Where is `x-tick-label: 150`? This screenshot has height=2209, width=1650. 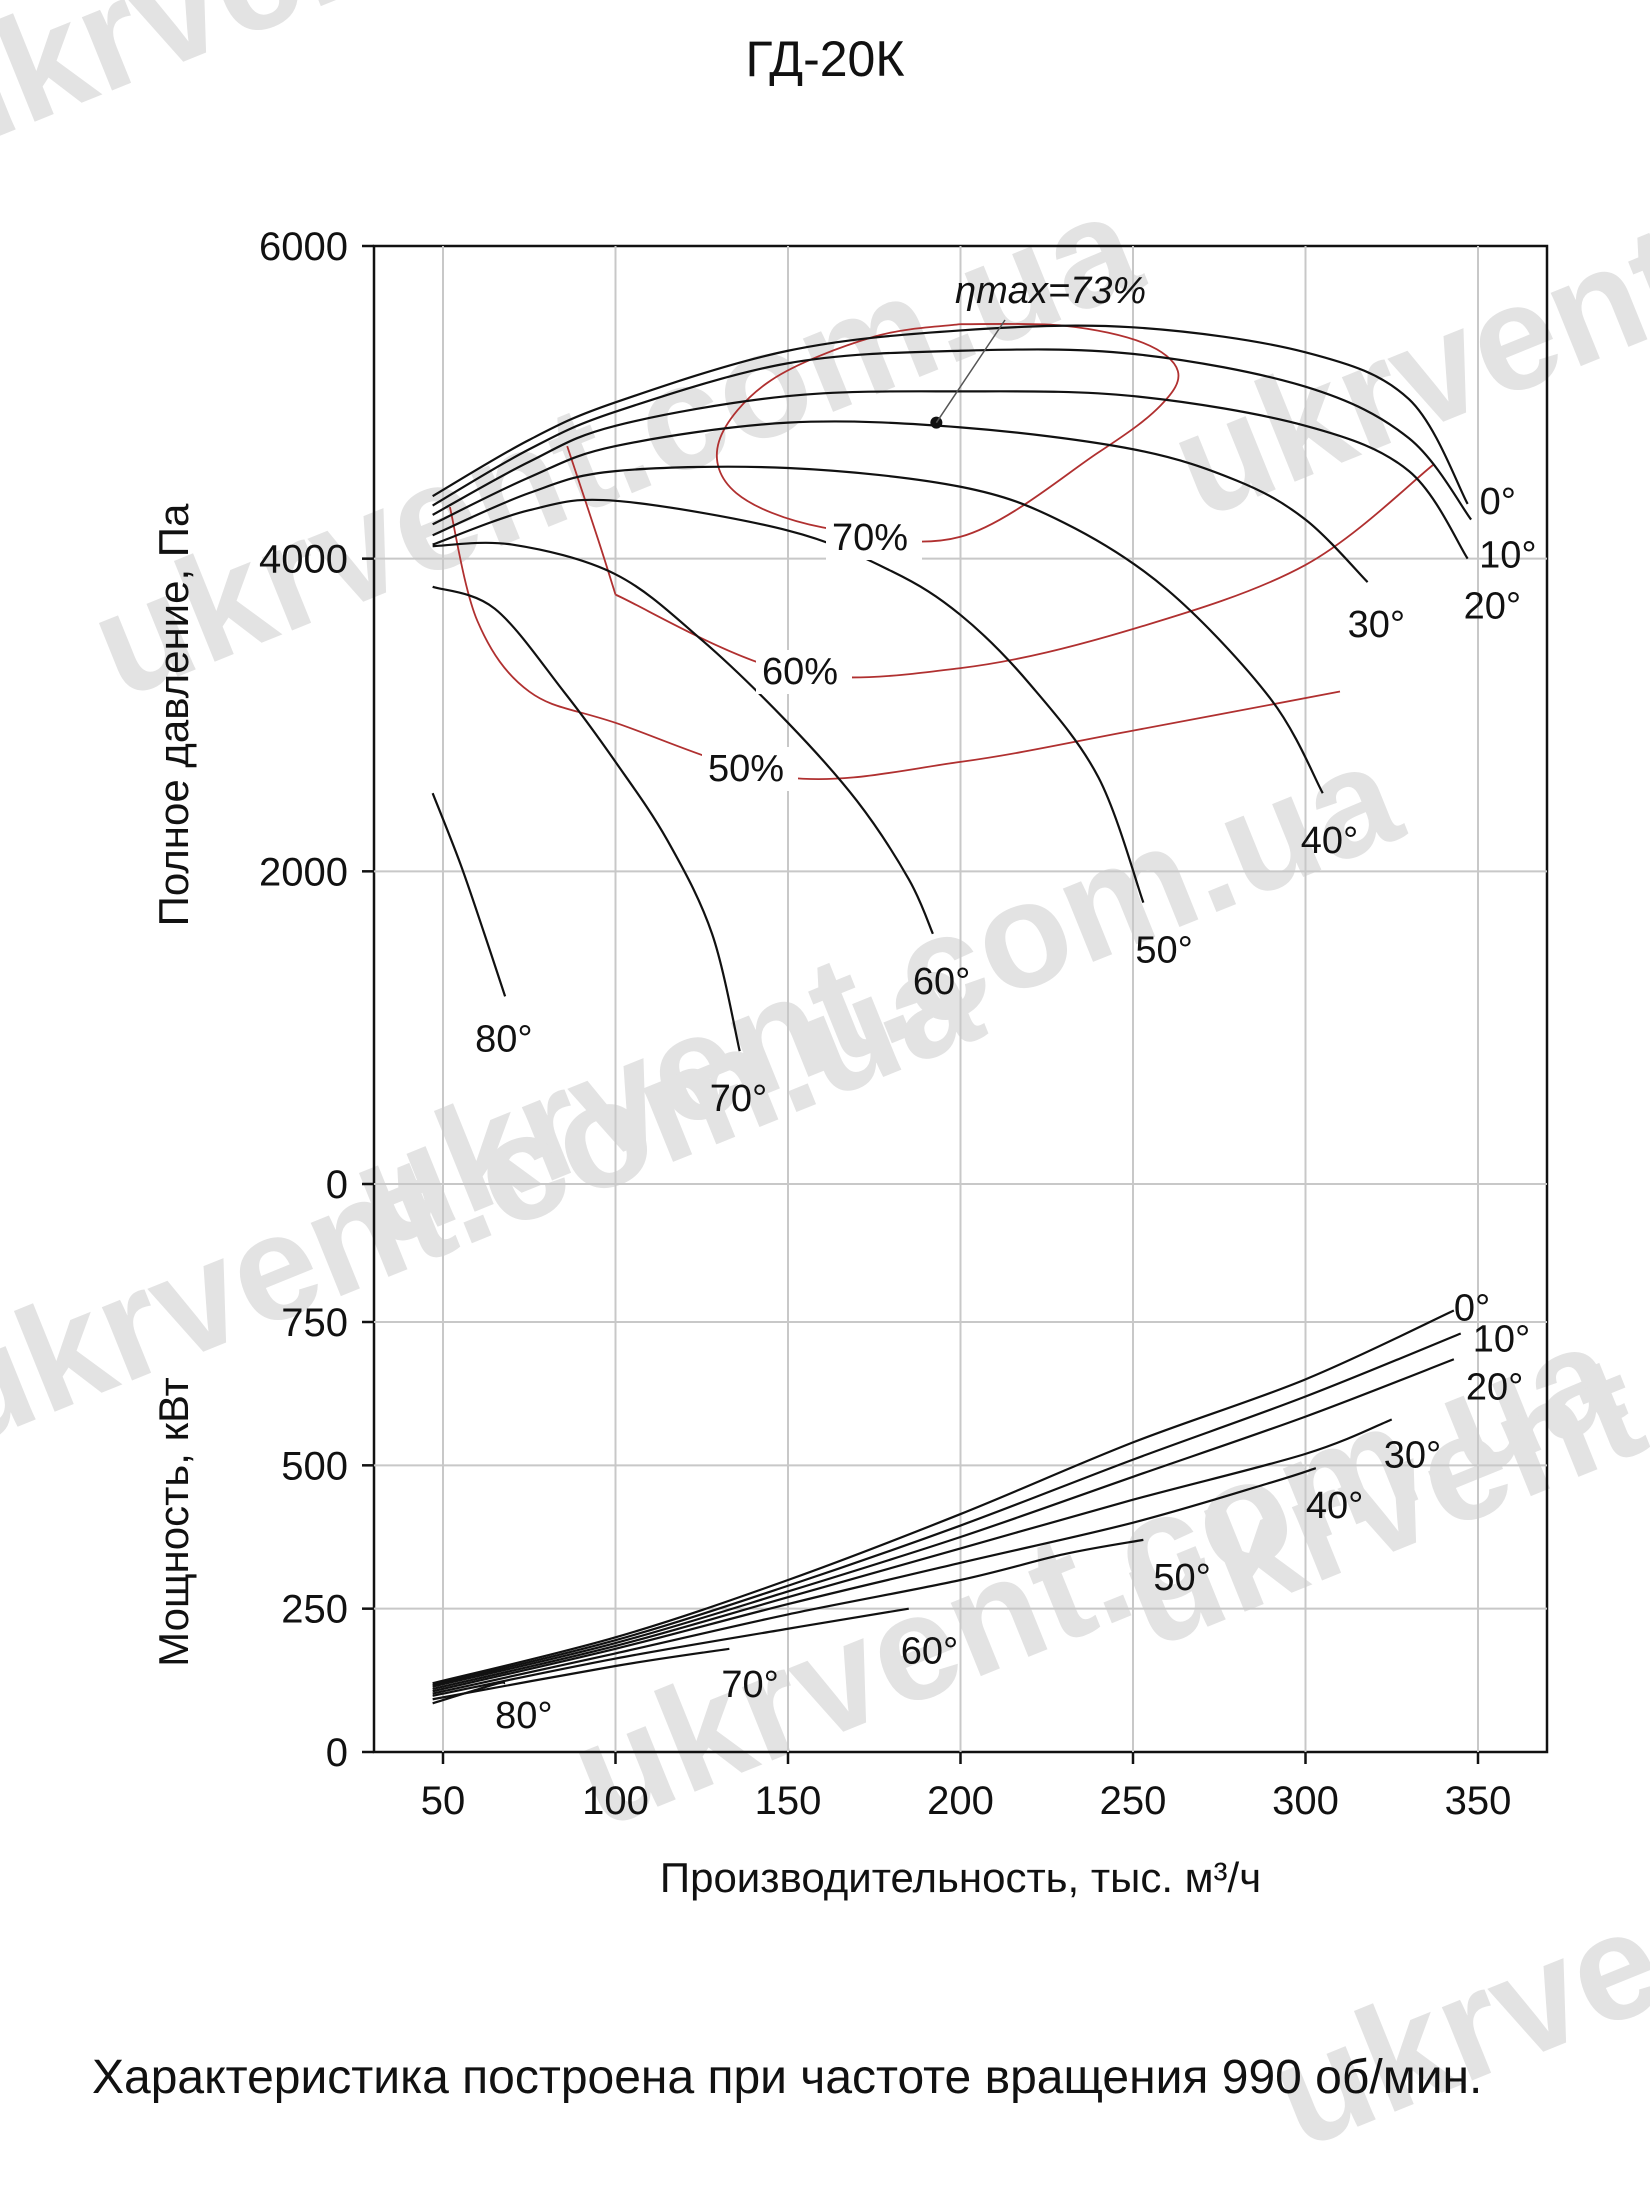
x-tick-label: 150 is located at coordinates (788, 1801).